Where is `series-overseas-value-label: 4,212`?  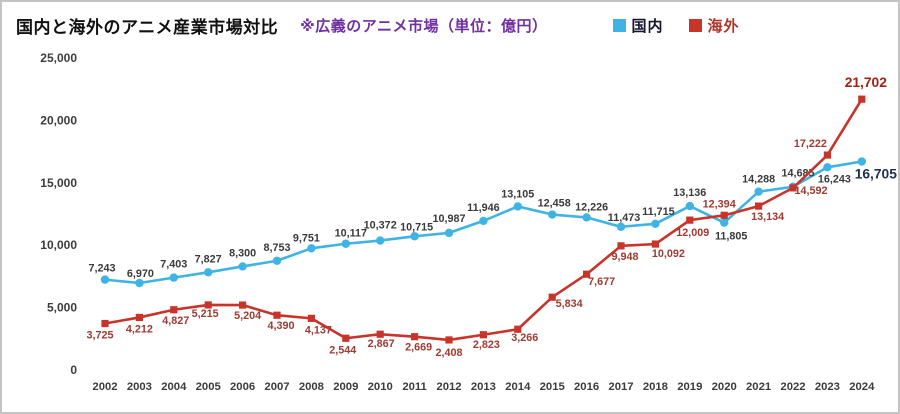
series-overseas-value-label: 4,212 is located at coordinates (139, 329).